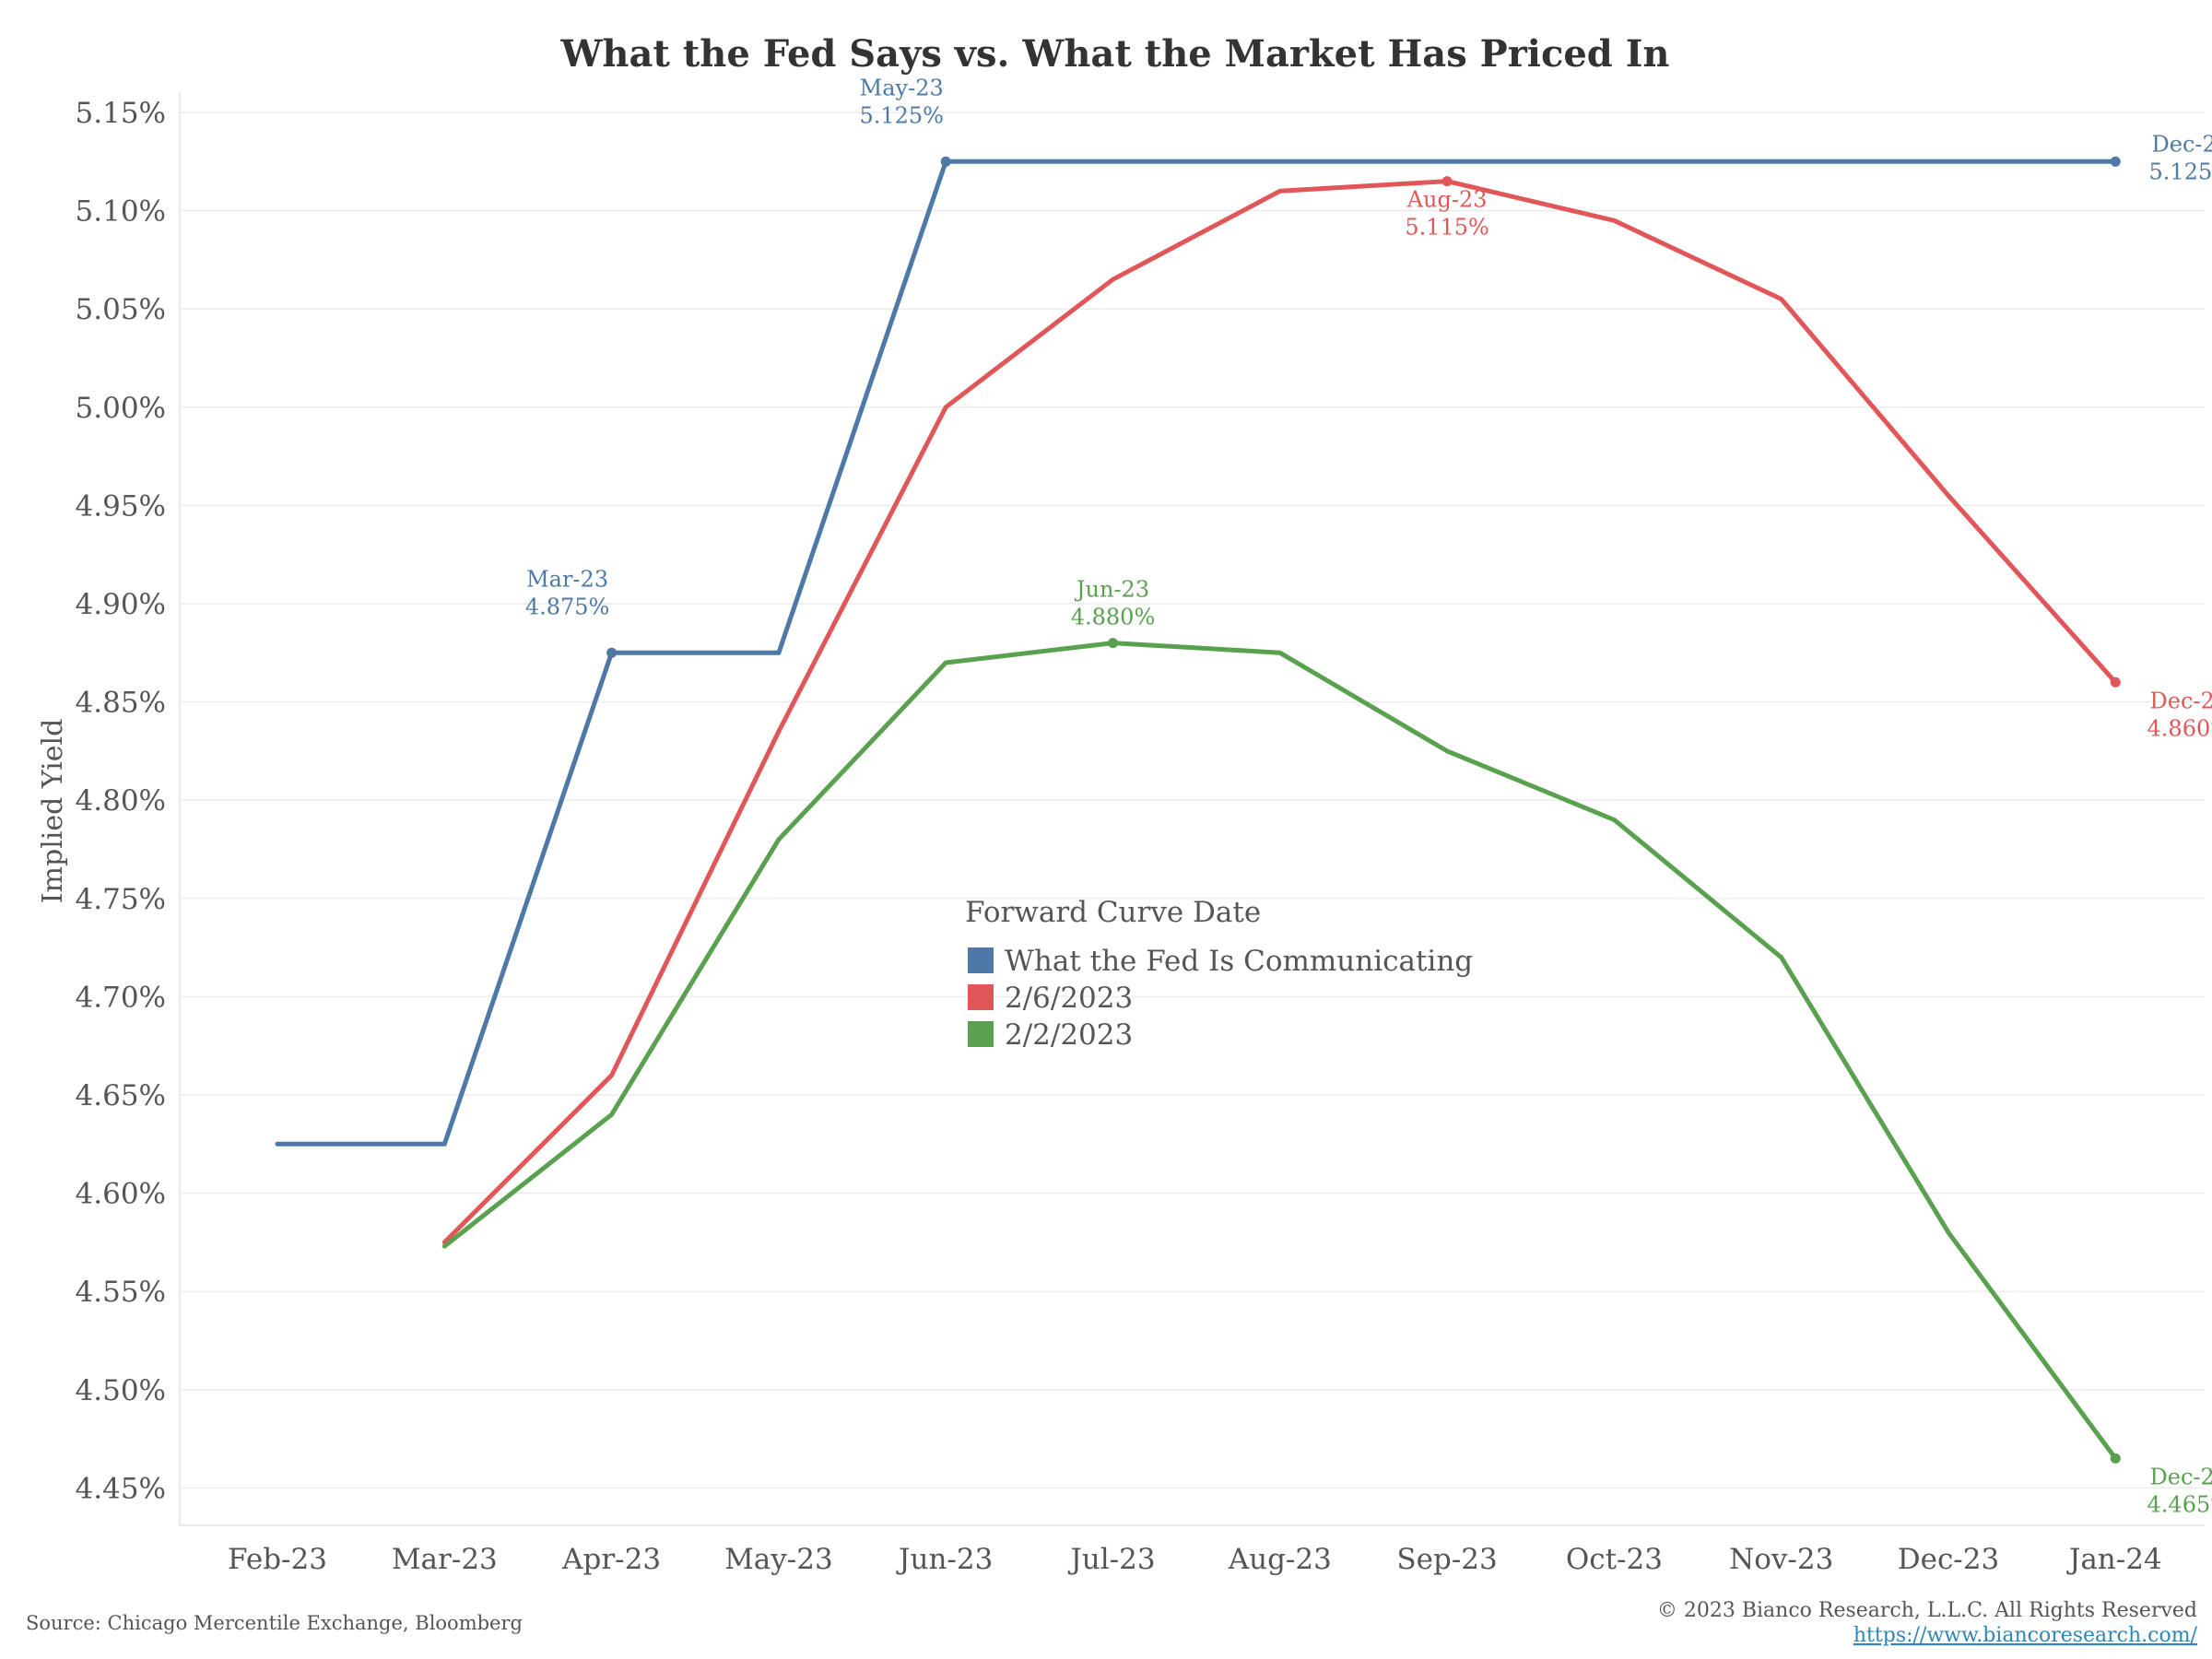 Image resolution: width=2212 pixels, height=1659 pixels. What do you see at coordinates (121, 1292) in the screenshot?
I see `y-tick-label: 4.55%` at bounding box center [121, 1292].